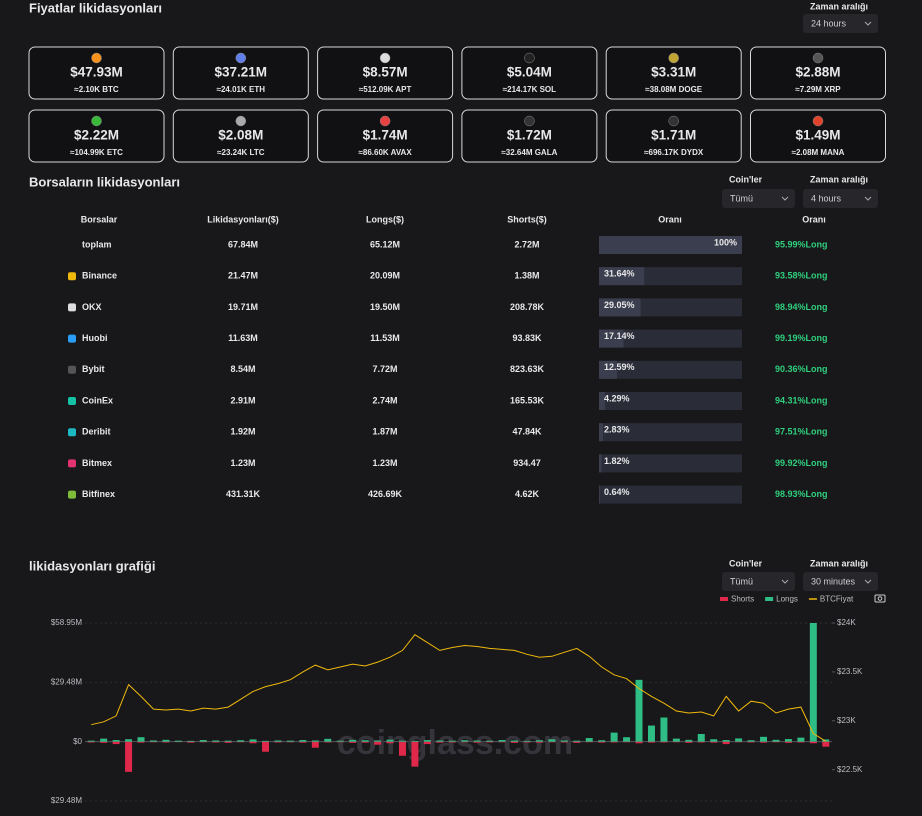  I want to click on select-value: 24 hours, so click(829, 23).